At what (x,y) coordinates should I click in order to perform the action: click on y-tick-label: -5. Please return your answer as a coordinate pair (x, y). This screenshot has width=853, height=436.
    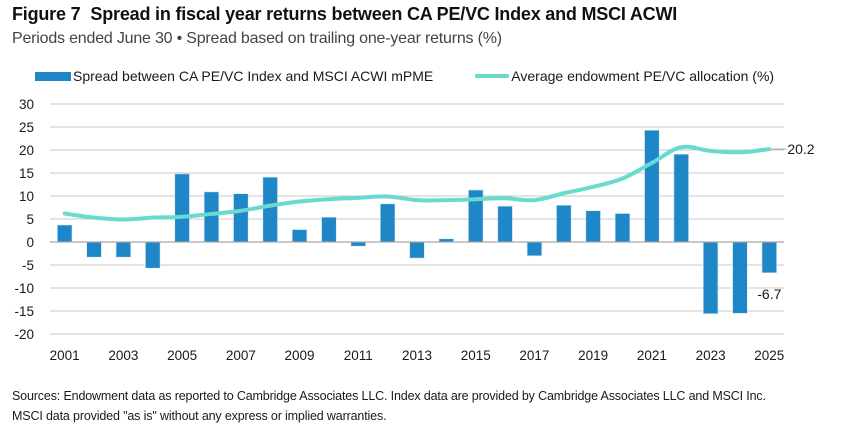
    Looking at the image, I should click on (28, 265).